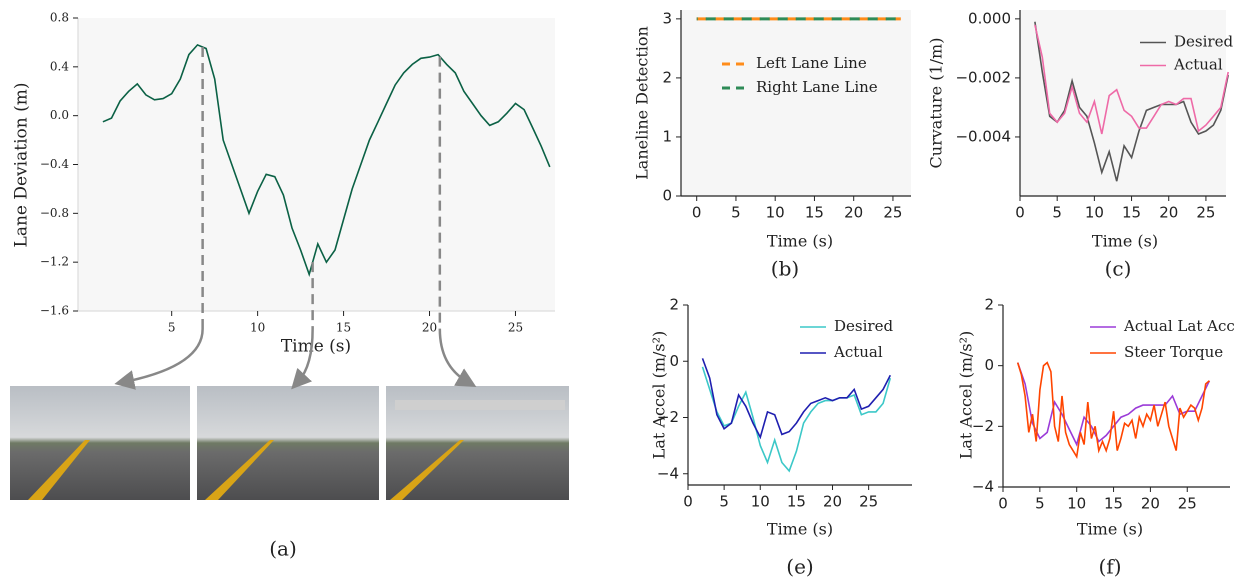 This screenshot has width=1235, height=578. I want to click on y-tick-label: −1.6, so click(54, 311).